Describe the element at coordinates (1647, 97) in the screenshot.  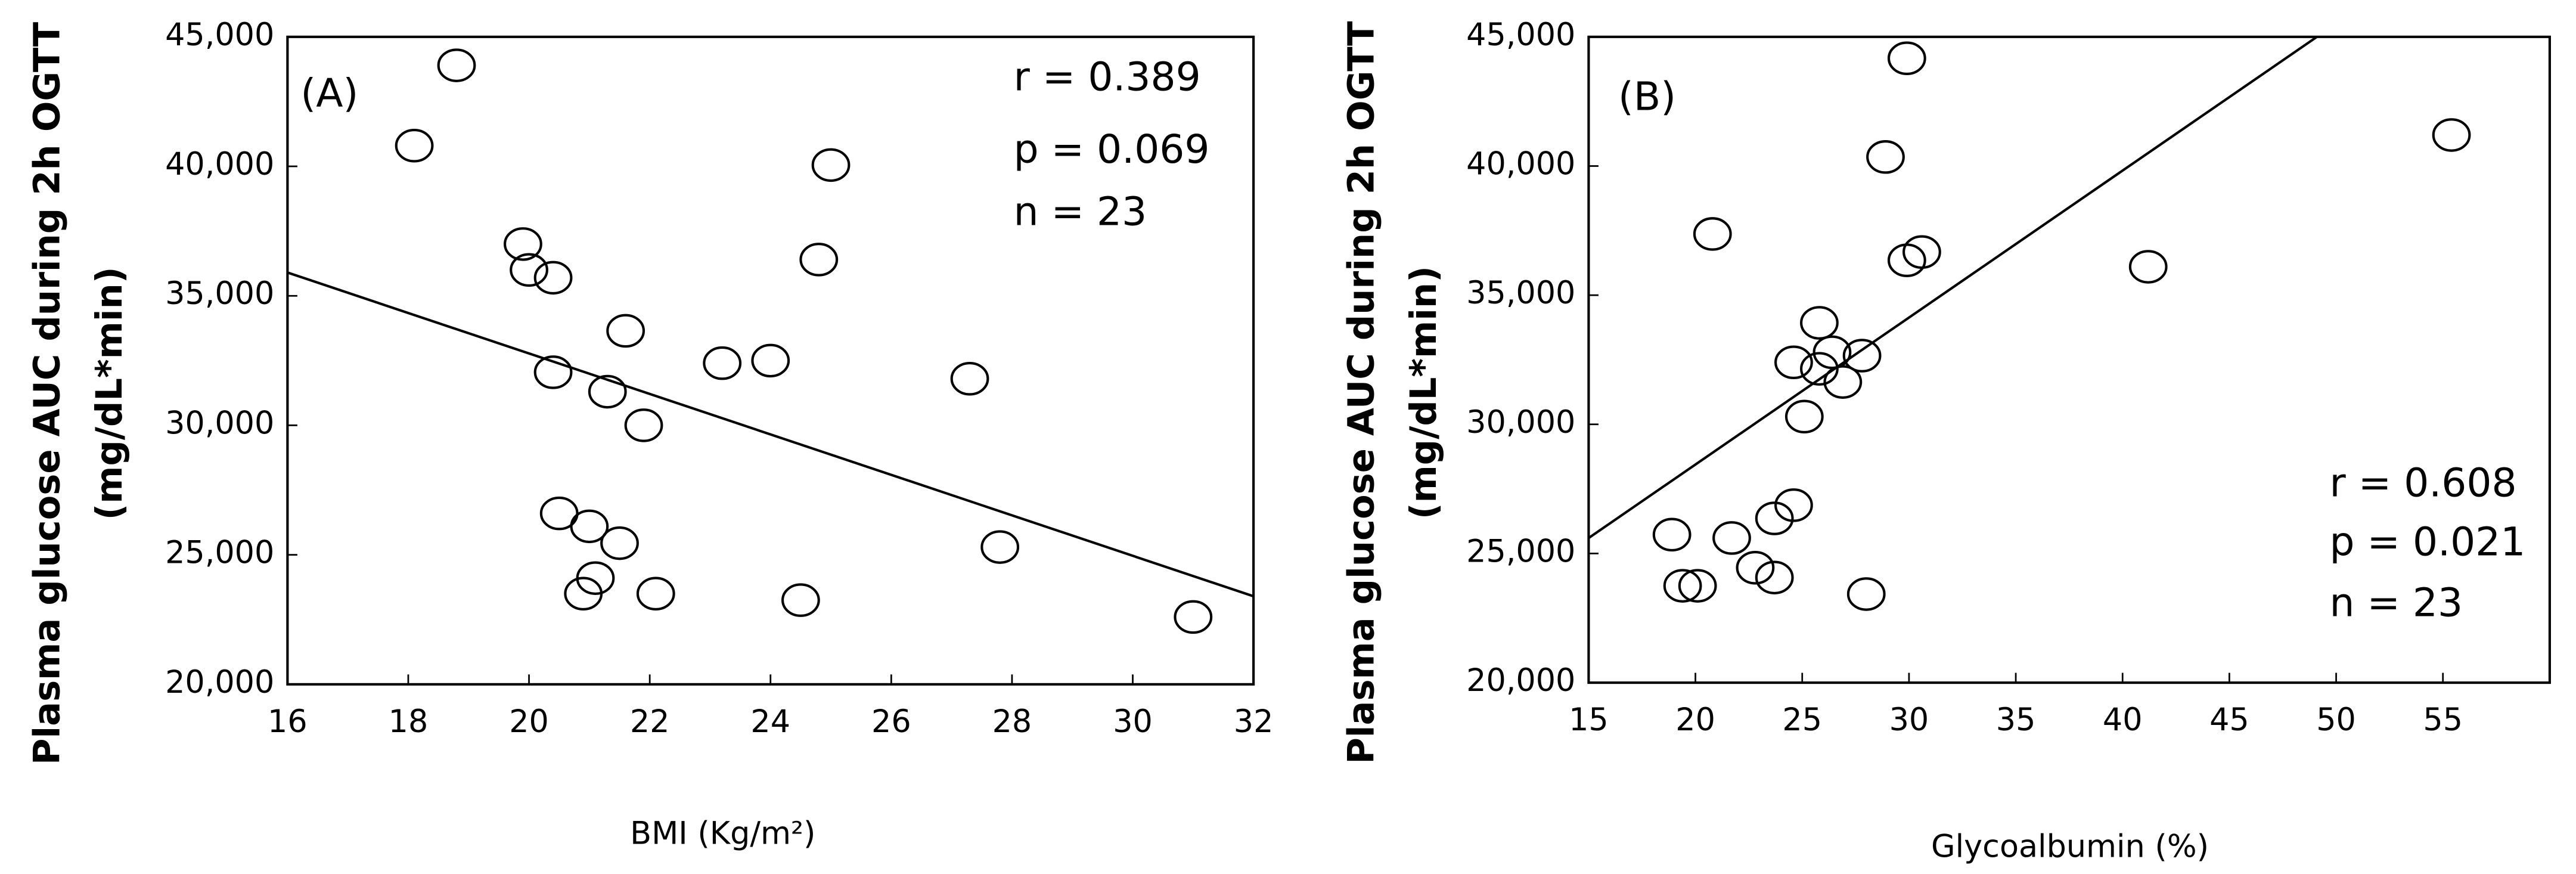
I see `panel-label: (B)` at that location.